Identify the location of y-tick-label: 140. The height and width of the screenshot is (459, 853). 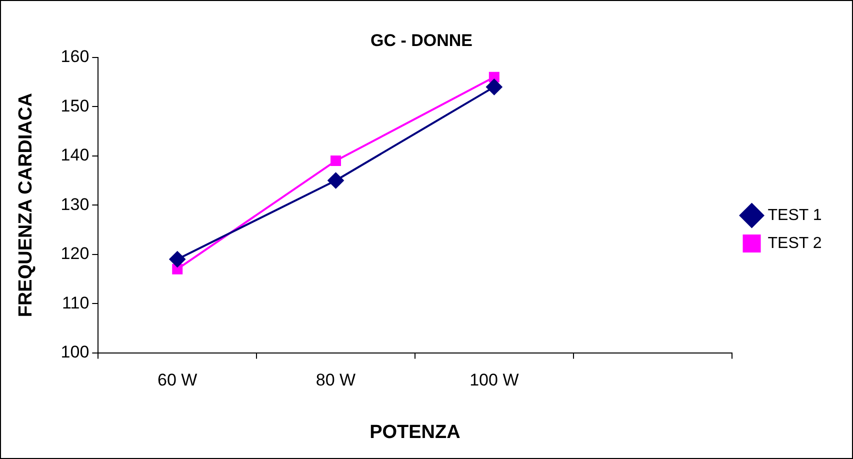
(75, 155).